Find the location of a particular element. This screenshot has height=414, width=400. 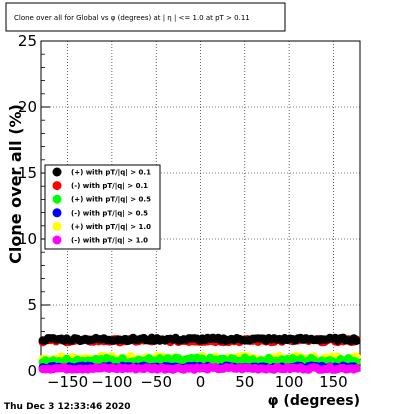

legend-item: (-) with pT/|q| > 0.5 is located at coordinates (100, 213).